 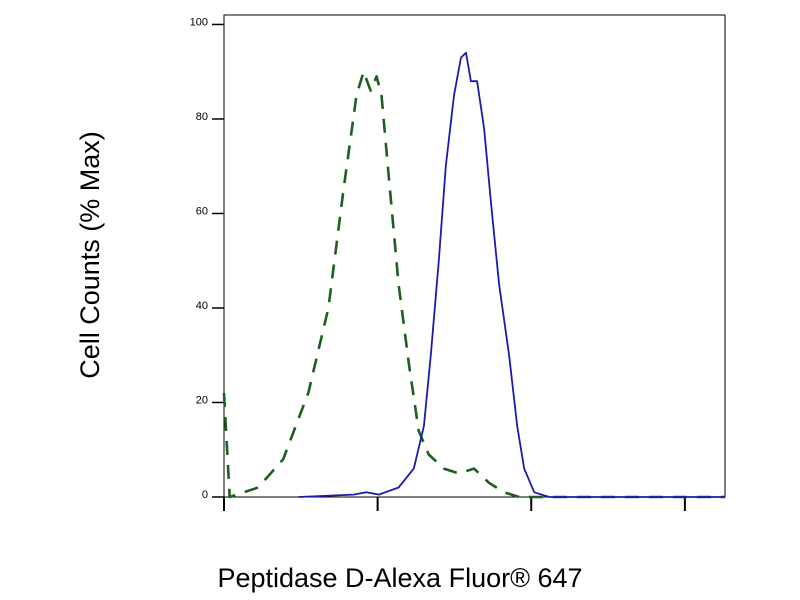 What do you see at coordinates (202, 400) in the screenshot?
I see `y-tick-label: 20` at bounding box center [202, 400].